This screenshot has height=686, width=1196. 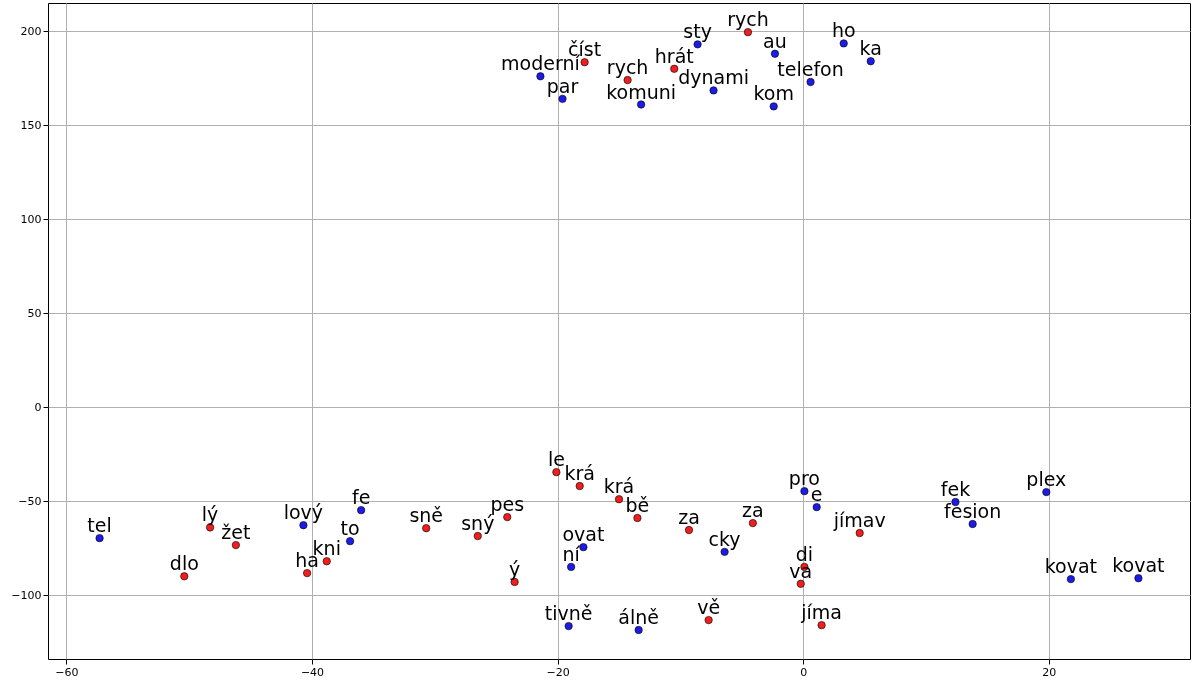 I want to click on annotation: kom, so click(x=773, y=93).